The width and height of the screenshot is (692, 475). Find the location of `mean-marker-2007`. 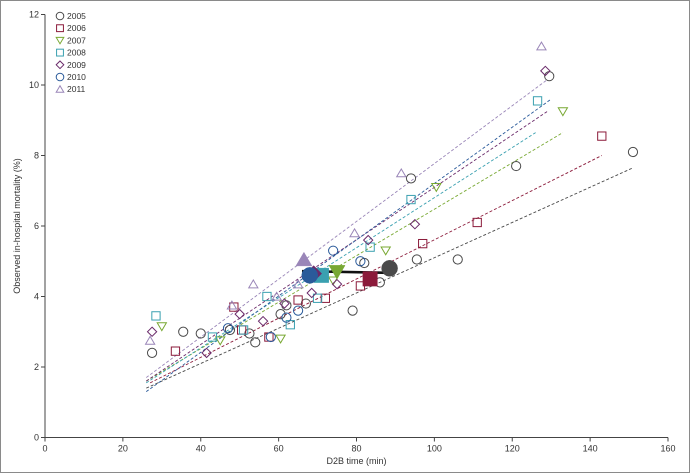

mean-marker-2007 is located at coordinates (337, 272).